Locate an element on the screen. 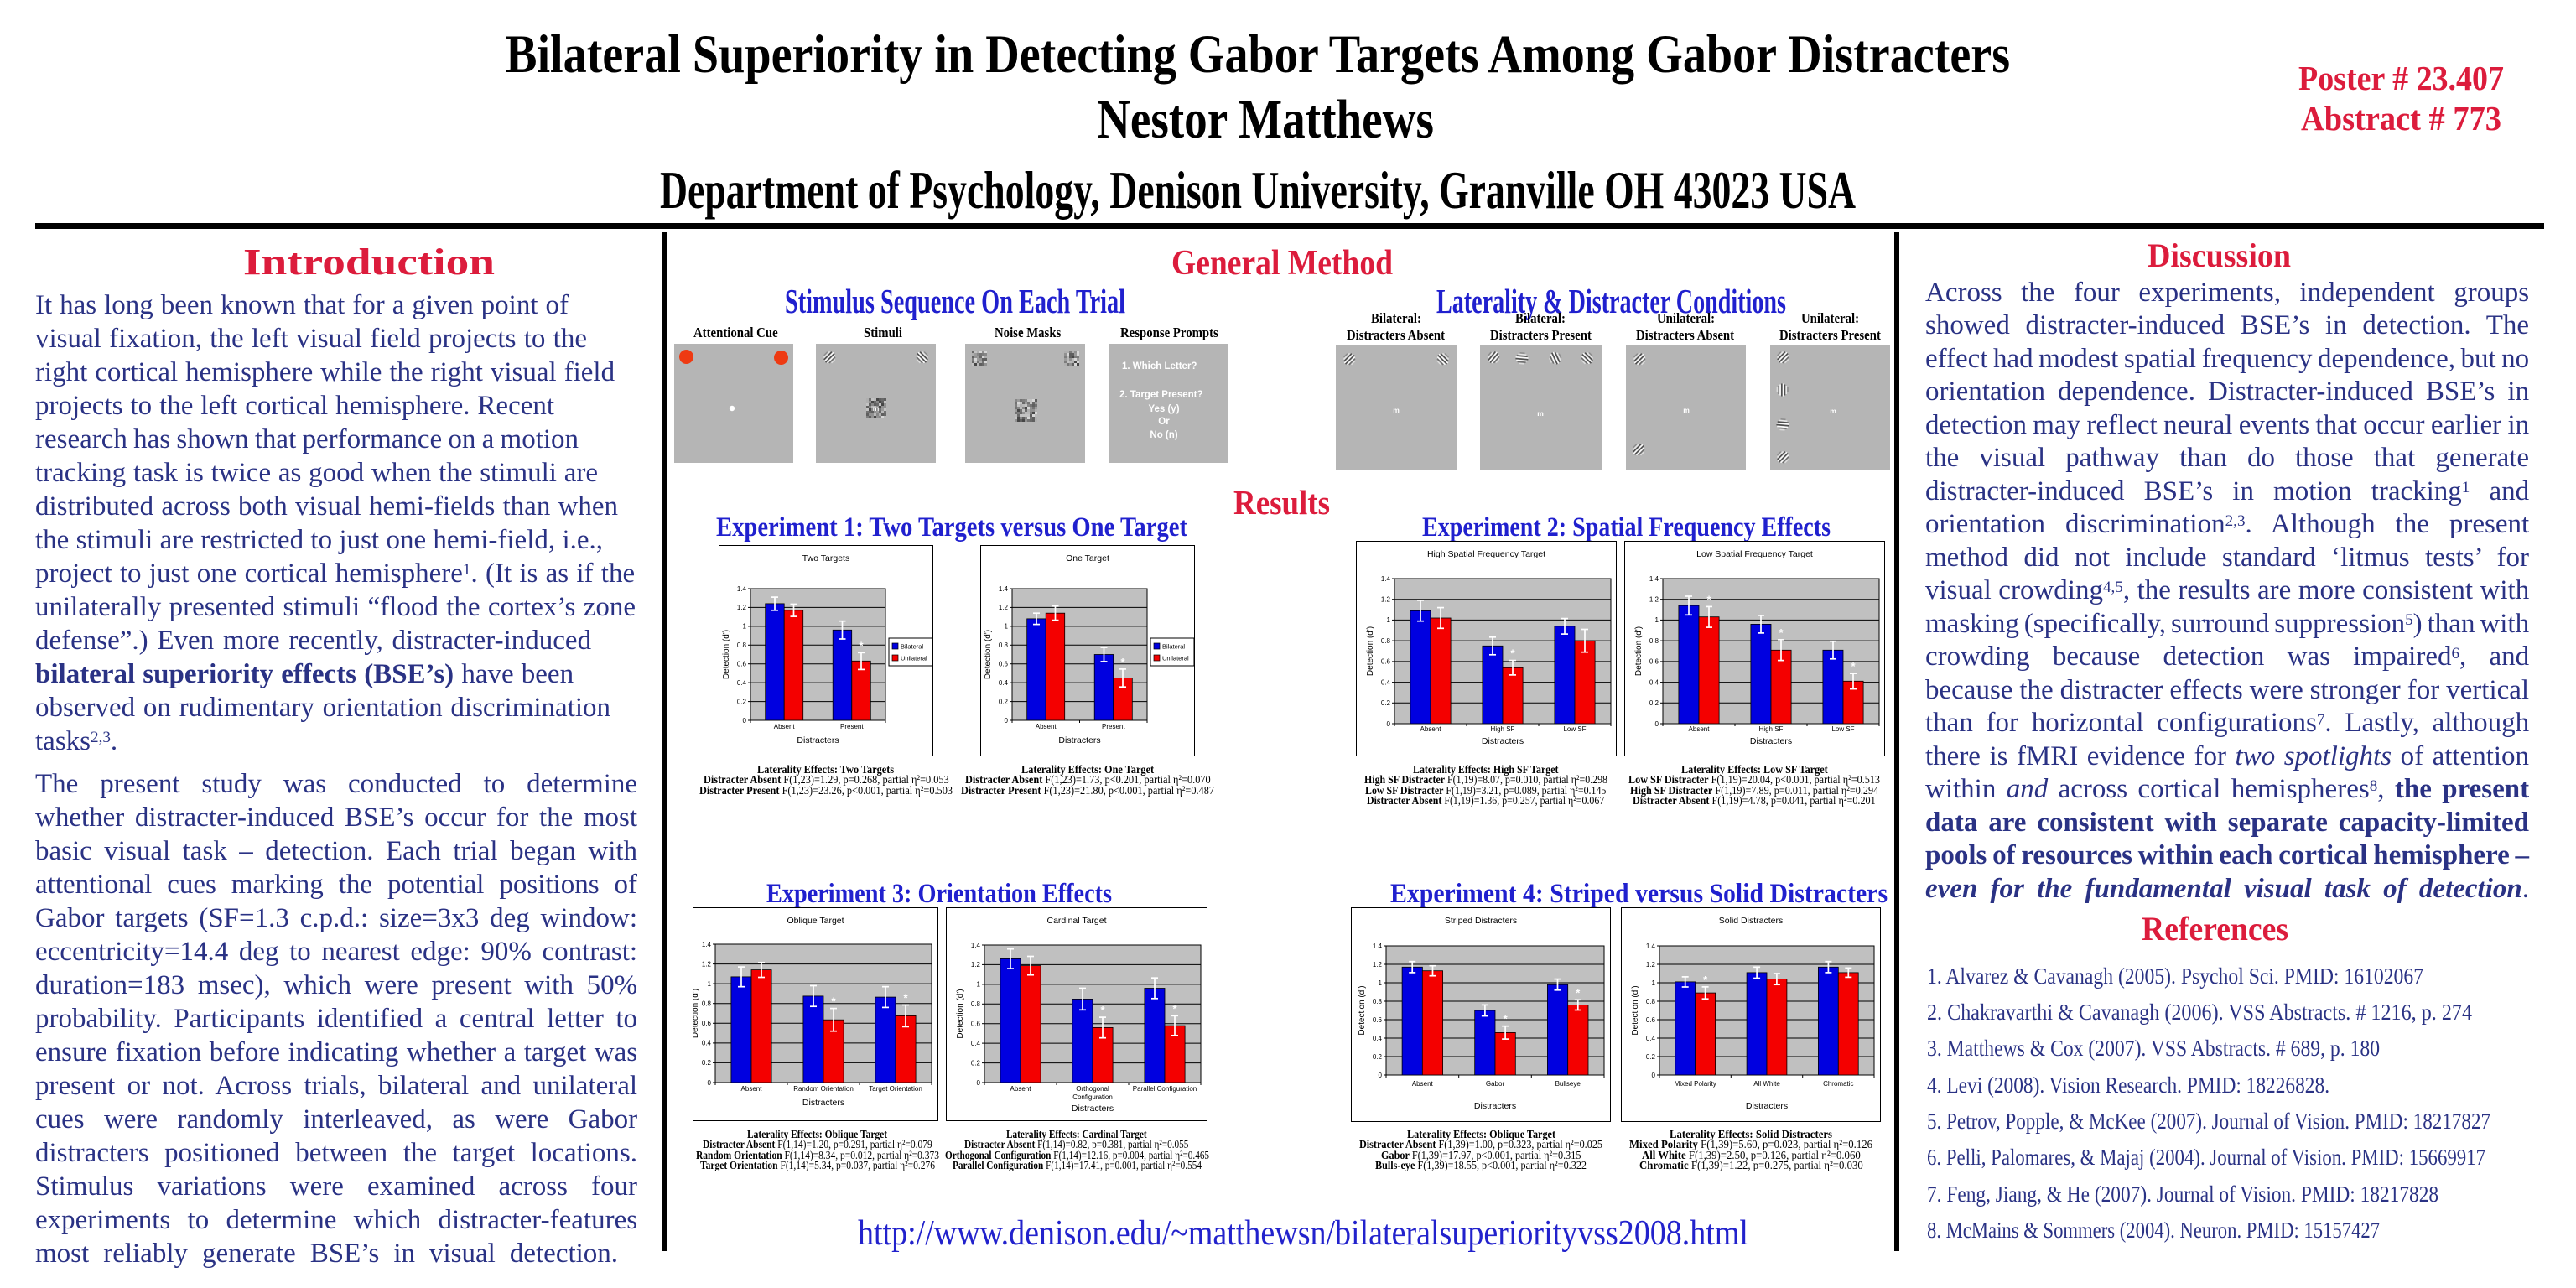  svg-text: Or is located at coordinates (1164, 422).